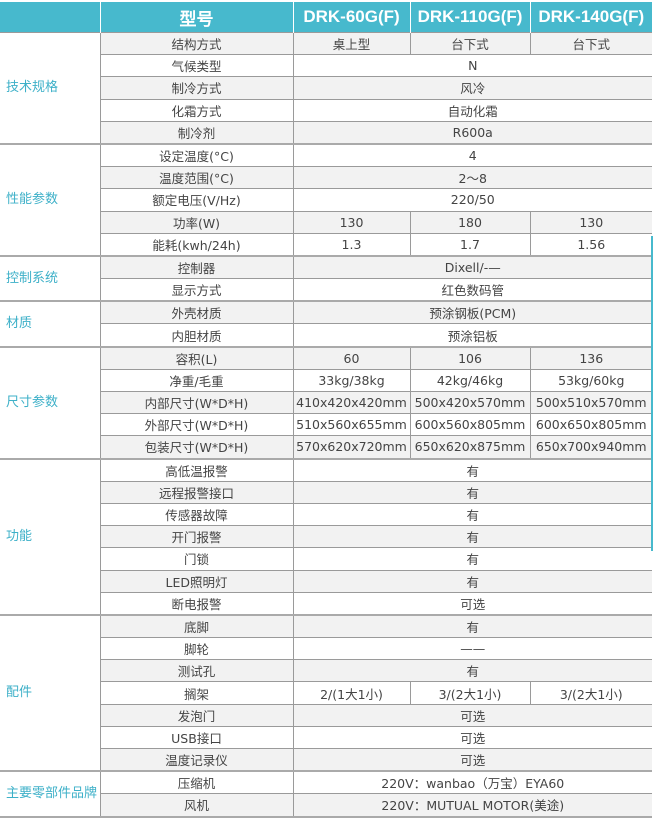  I want to click on row-label: 压缩机, so click(196, 782).